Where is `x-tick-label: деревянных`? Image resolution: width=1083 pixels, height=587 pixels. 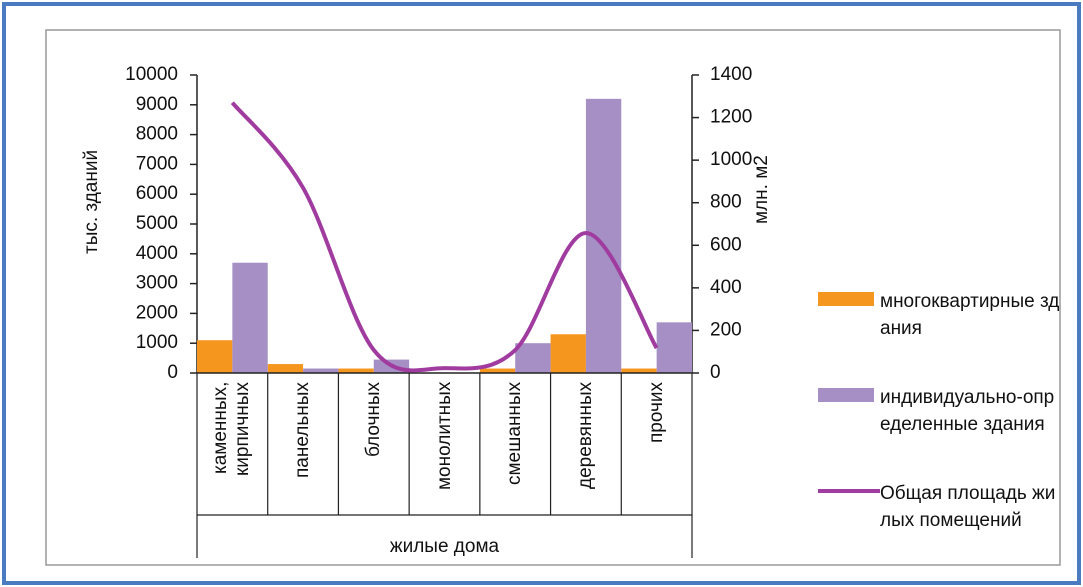
x-tick-label: деревянных is located at coordinates (585, 436).